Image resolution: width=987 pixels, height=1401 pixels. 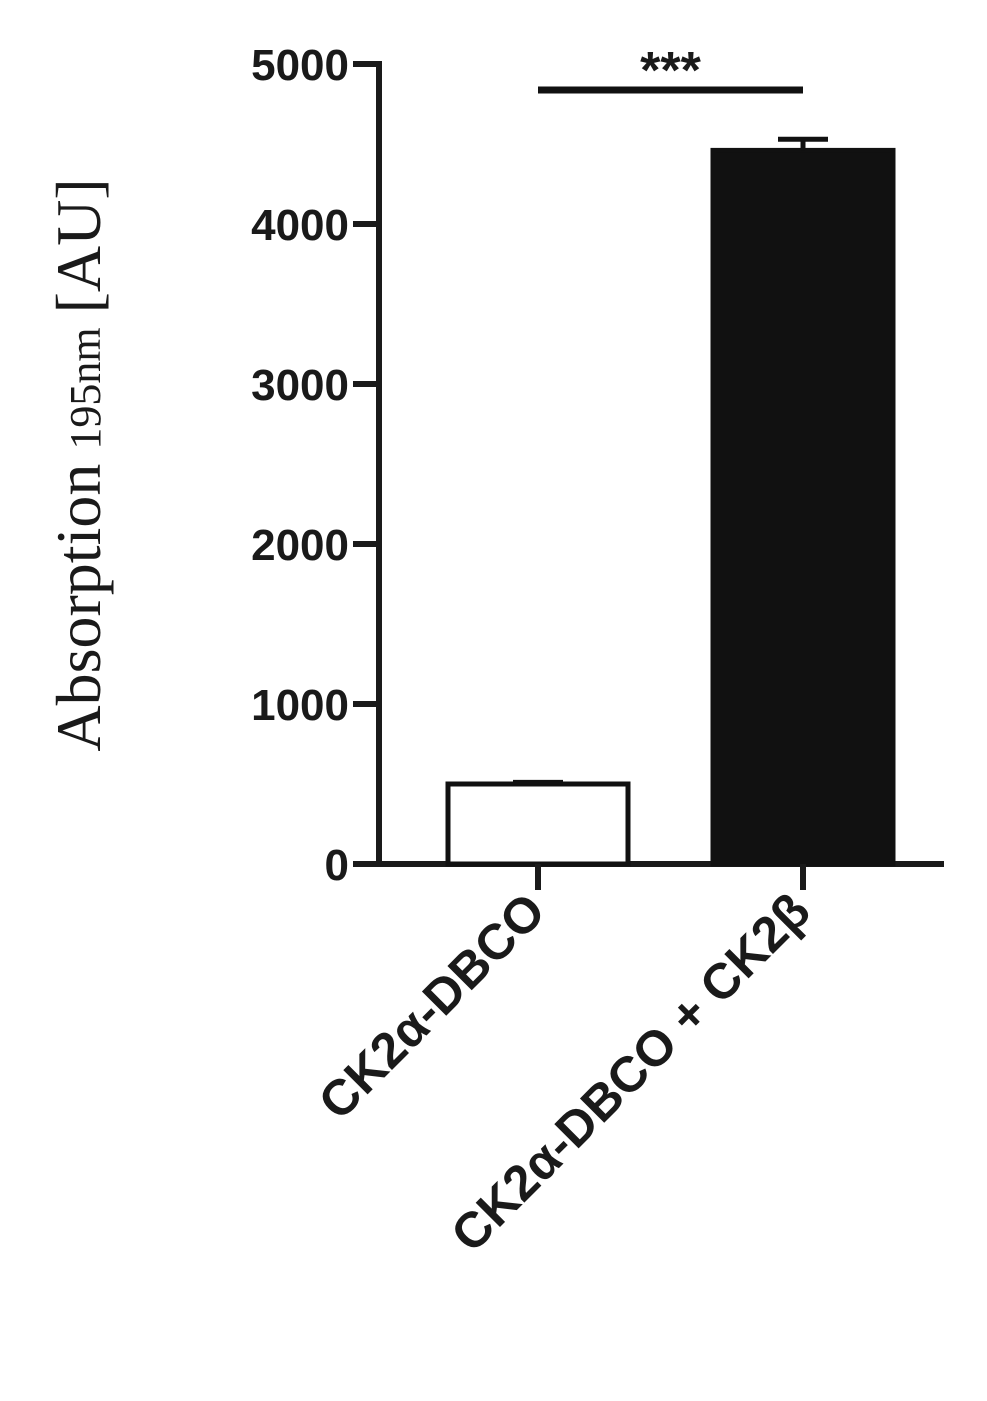 What do you see at coordinates (432, 1006) in the screenshot?
I see `x-category-label-1: CK2α-DBCO` at bounding box center [432, 1006].